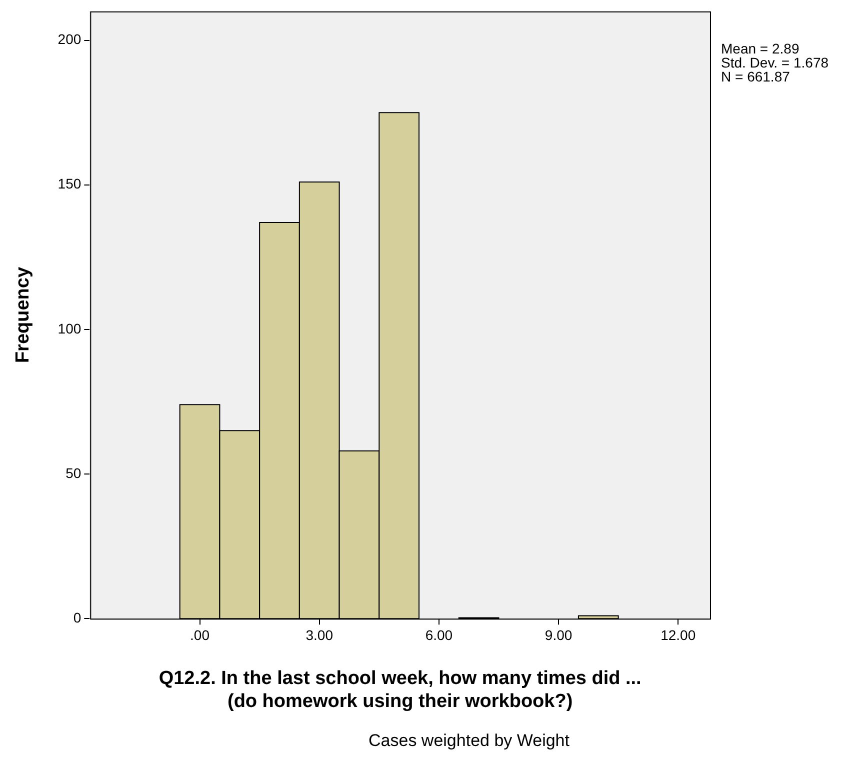  Describe the element at coordinates (755, 76) in the screenshot. I see `text: N = 661.87` at that location.